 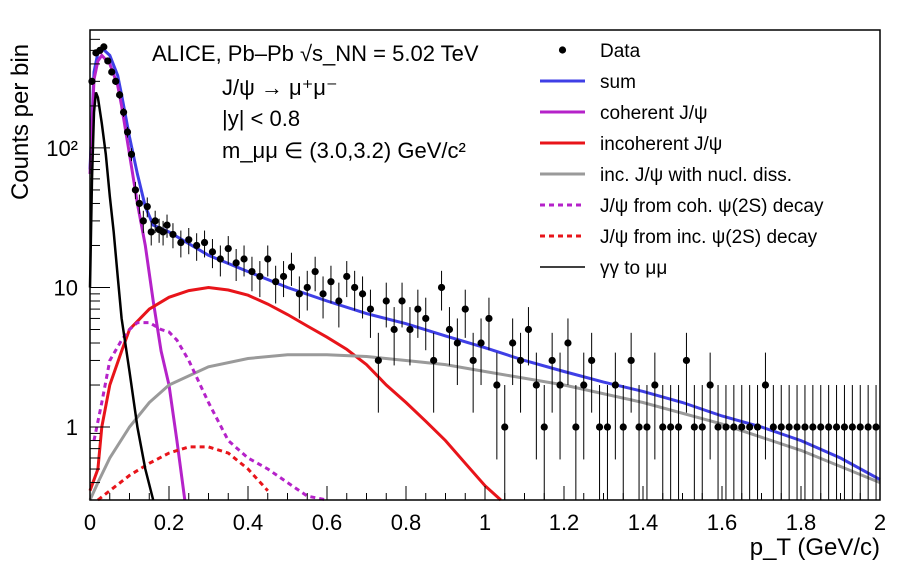 I want to click on x-tick-label: 1.4, so click(x=643, y=522).